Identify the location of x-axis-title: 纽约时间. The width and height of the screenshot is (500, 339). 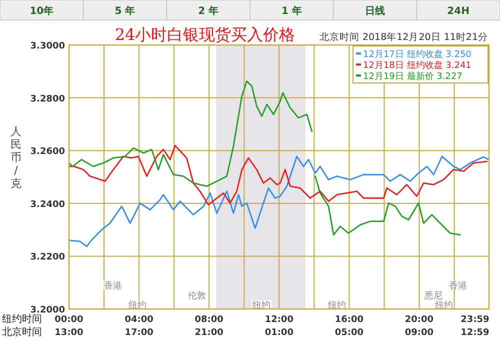
(22, 319).